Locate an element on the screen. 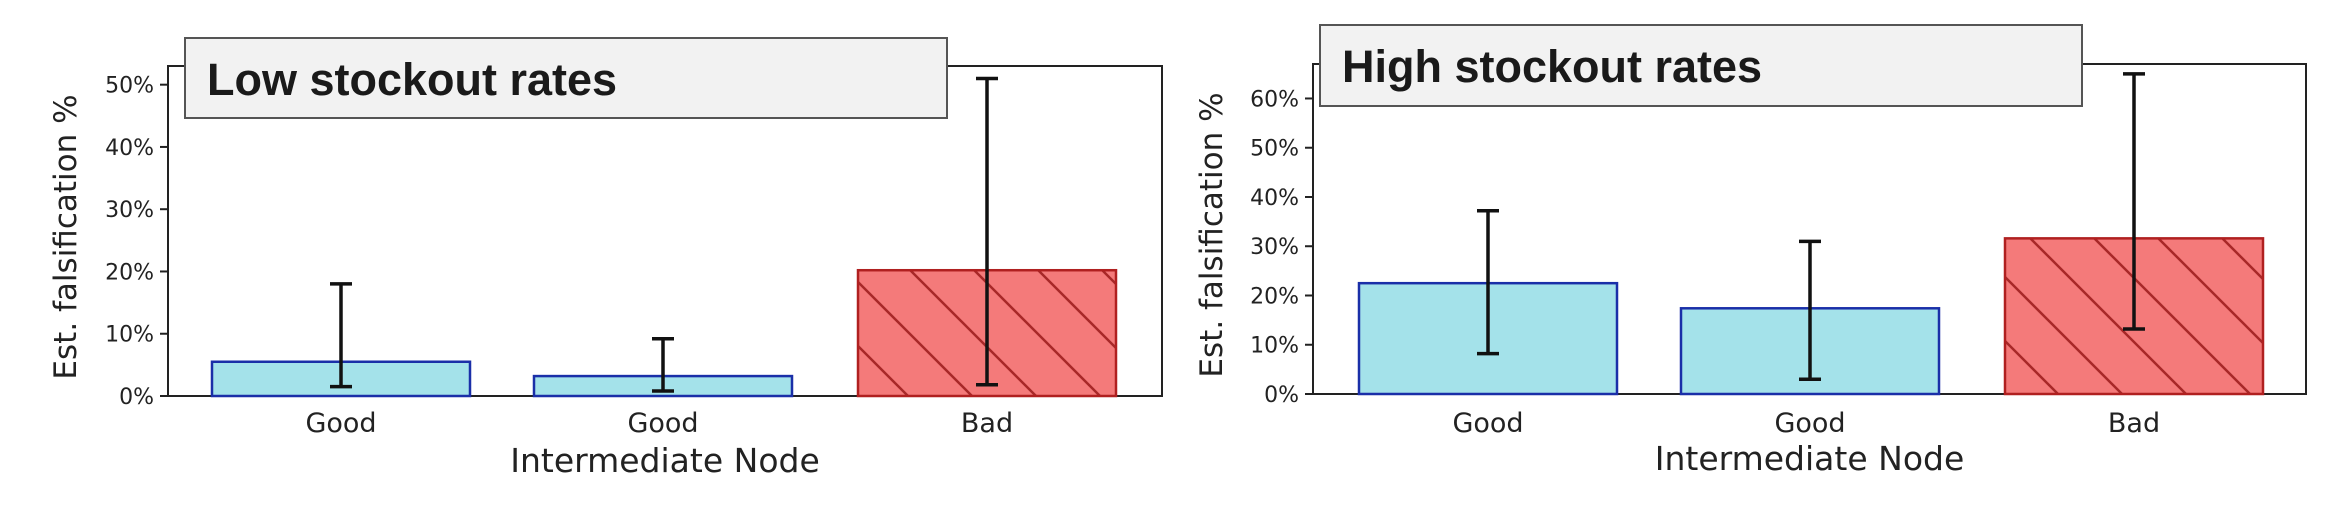 This screenshot has width=2350, height=505. chart-title: Low stockout rates is located at coordinates (412, 79).